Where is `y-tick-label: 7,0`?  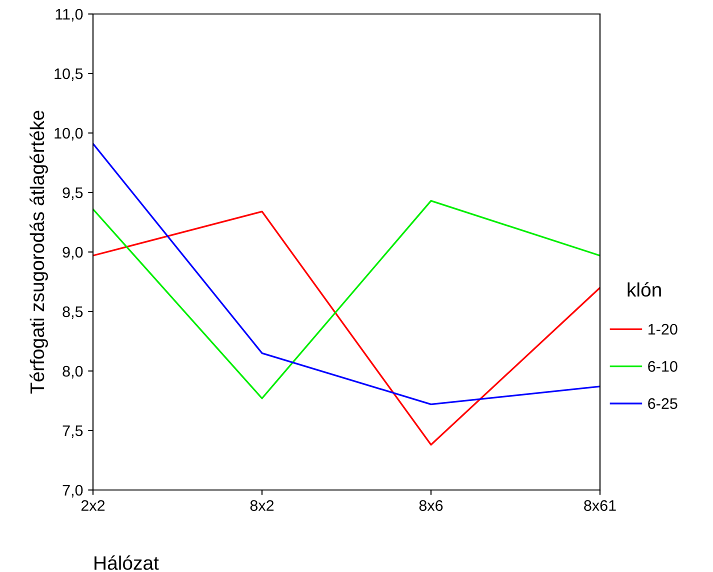
y-tick-label: 7,0 is located at coordinates (72, 491).